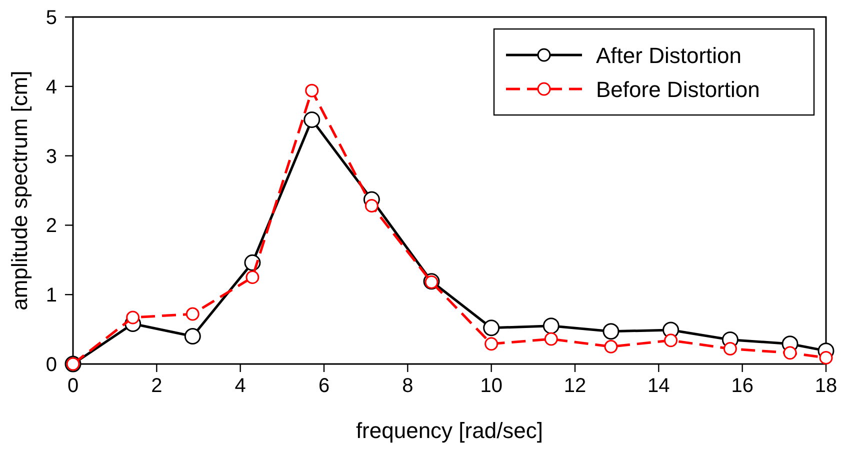 This screenshot has height=450, width=842. What do you see at coordinates (669, 55) in the screenshot?
I see `legend-label: After Distortion` at bounding box center [669, 55].